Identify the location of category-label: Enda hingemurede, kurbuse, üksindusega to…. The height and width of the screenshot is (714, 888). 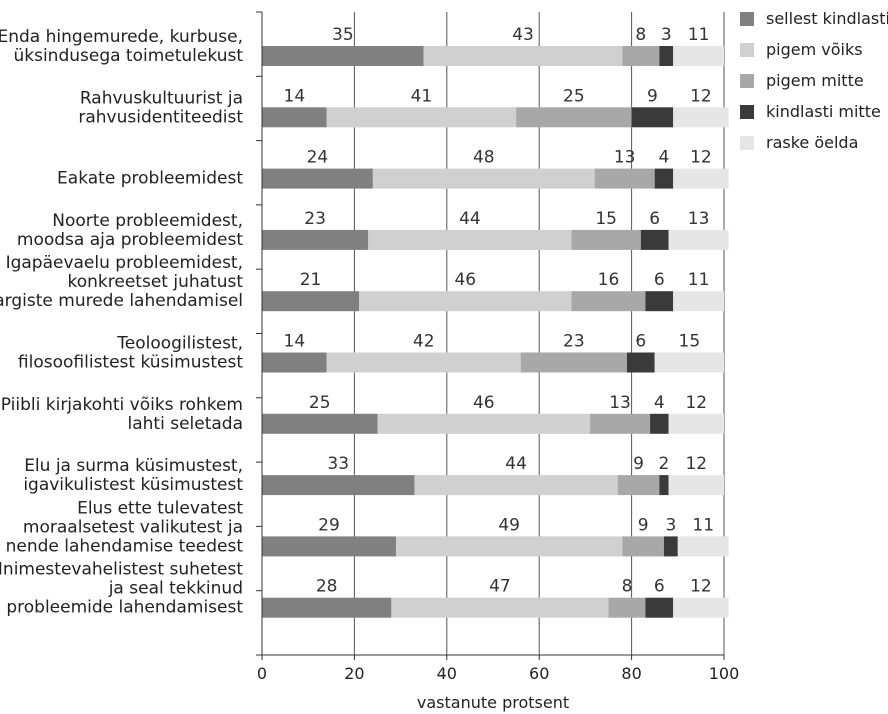
(121, 46).